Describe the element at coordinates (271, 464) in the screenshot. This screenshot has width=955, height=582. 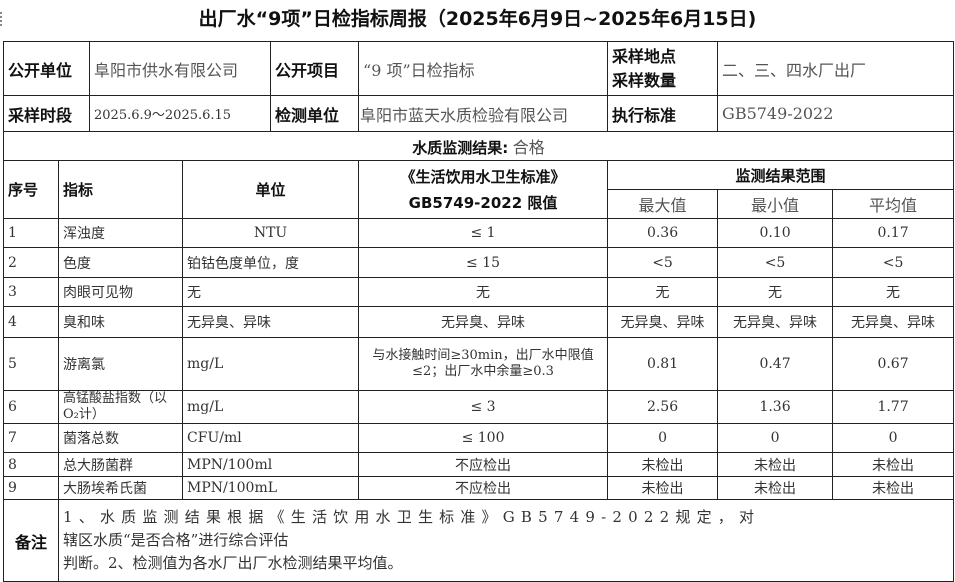
I see `row-unit: MPN/100ml` at that location.